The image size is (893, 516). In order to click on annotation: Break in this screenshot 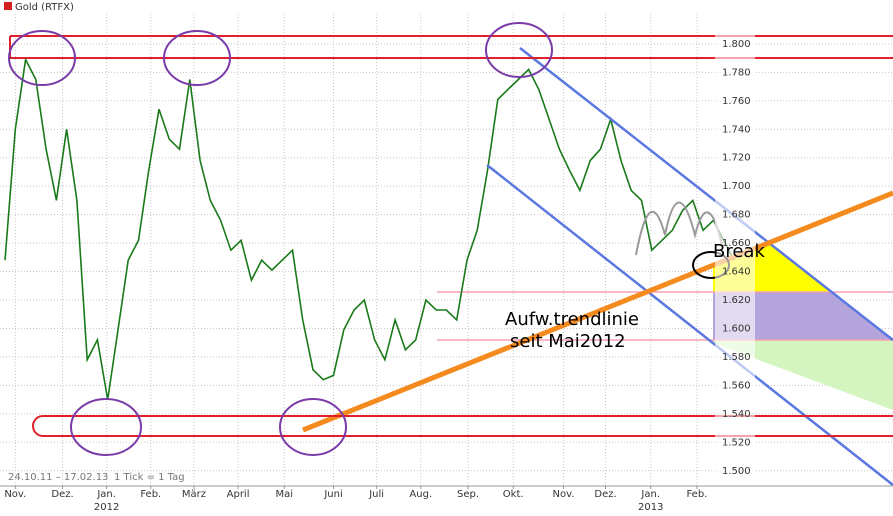, I will do `click(739, 251)`.